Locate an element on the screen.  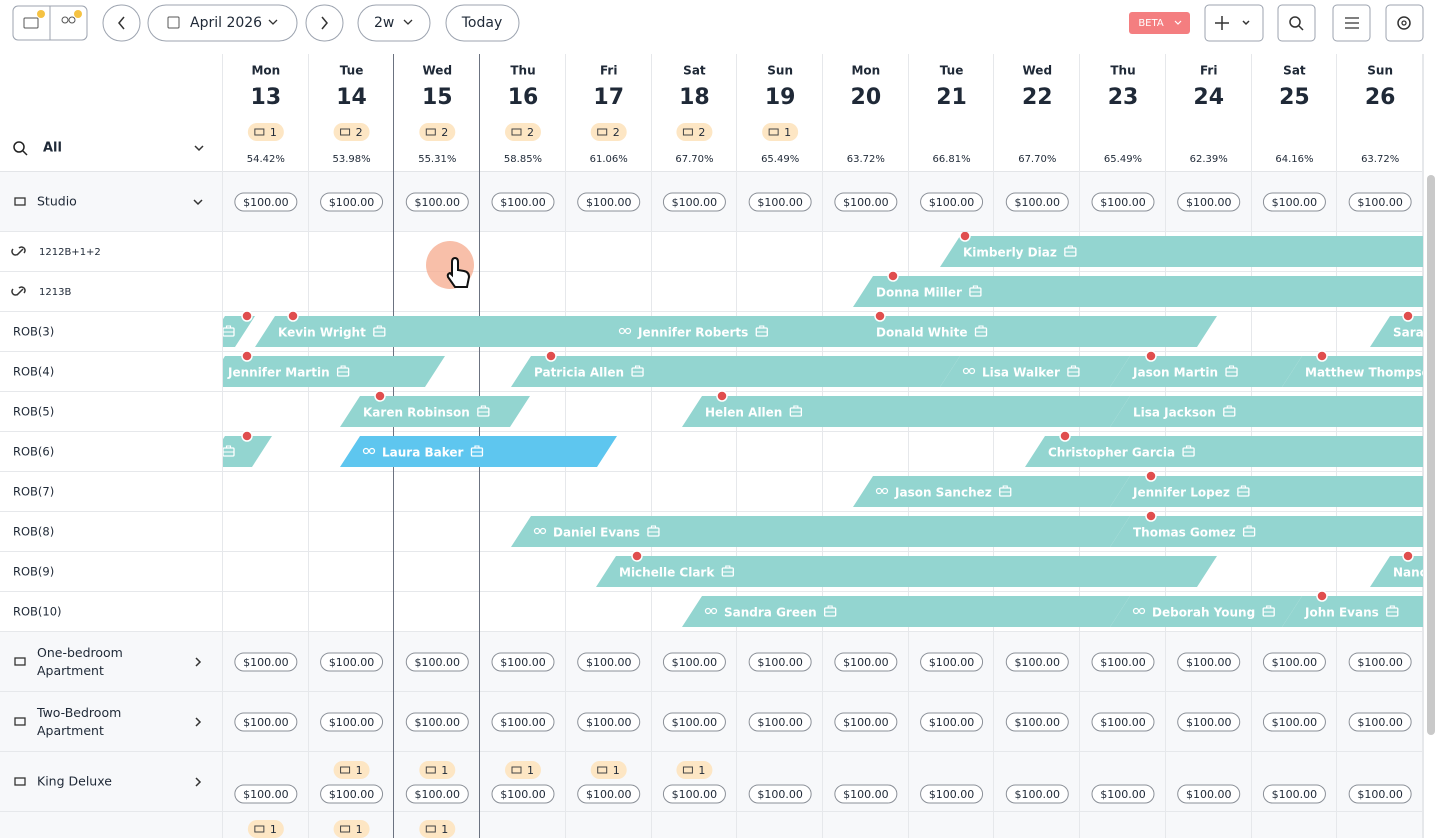
weekday: Sat is located at coordinates (1294, 71).